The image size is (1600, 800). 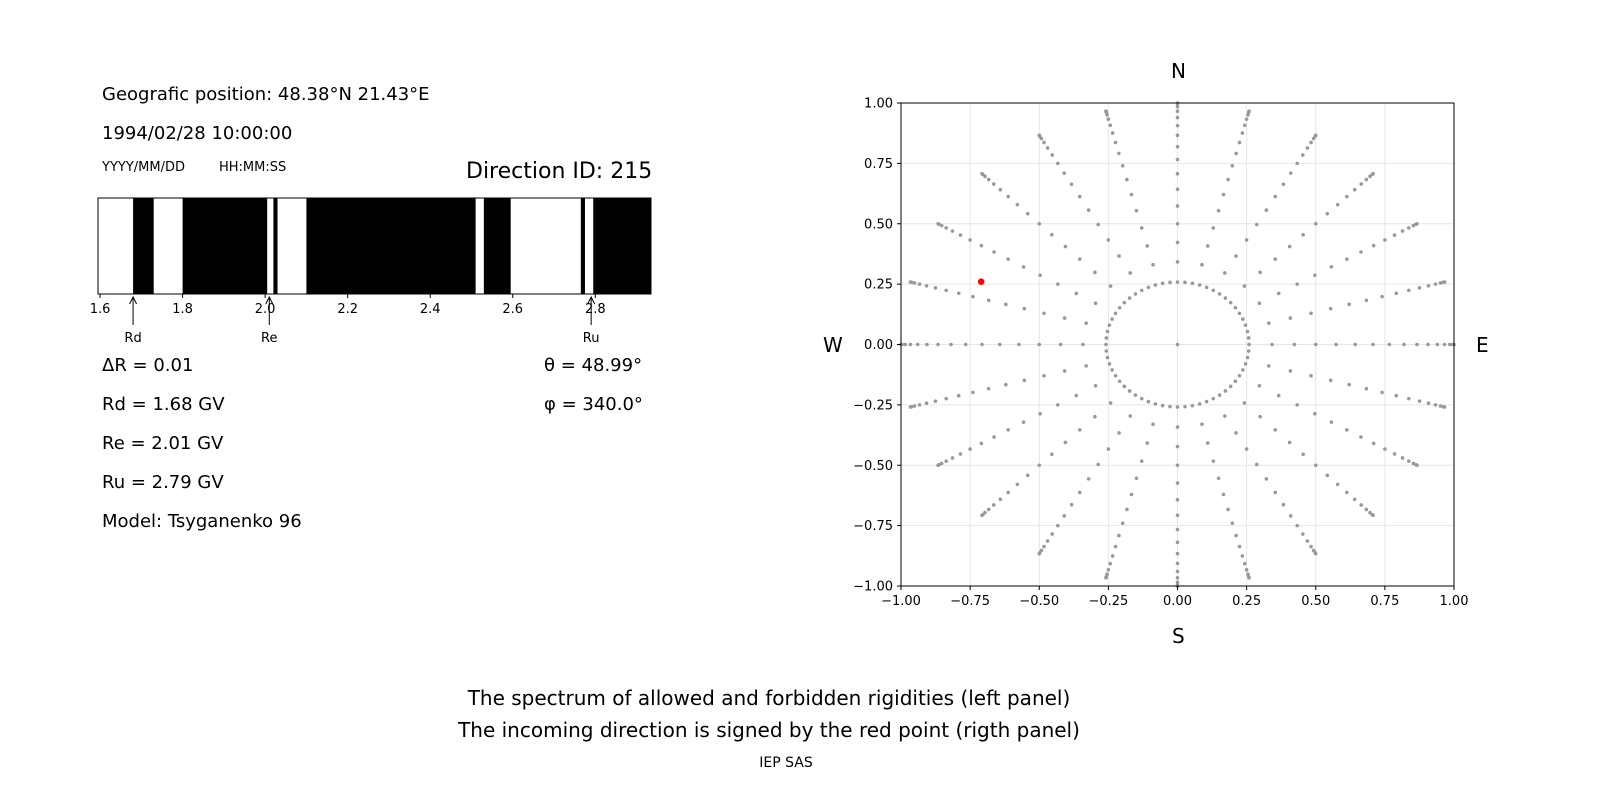 What do you see at coordinates (873, 587) in the screenshot?
I see `y-tick-label: −1.00` at bounding box center [873, 587].